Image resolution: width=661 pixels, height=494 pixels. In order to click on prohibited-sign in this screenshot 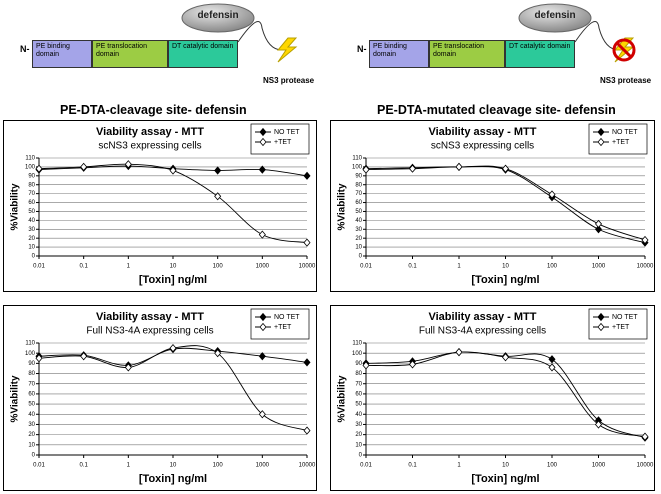, I will do `click(624, 50)`.